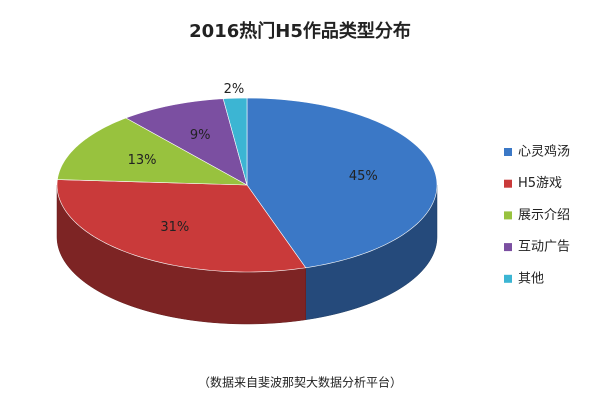 The image size is (600, 418). Describe the element at coordinates (300, 31) in the screenshot. I see `chart-title: 2016热门H5作品类型分布` at that location.